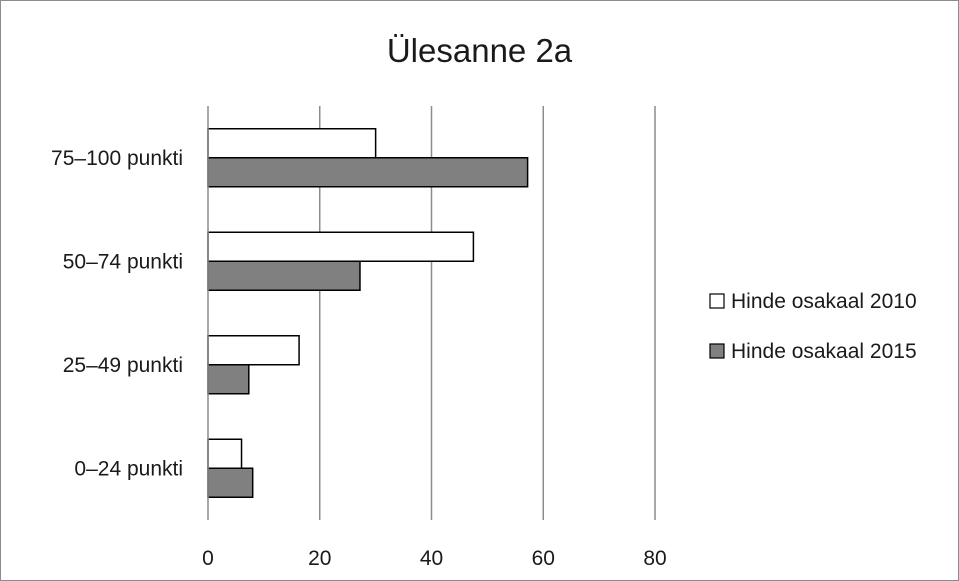  Describe the element at coordinates (319, 558) in the screenshot. I see `x-tick-label: 20` at that location.